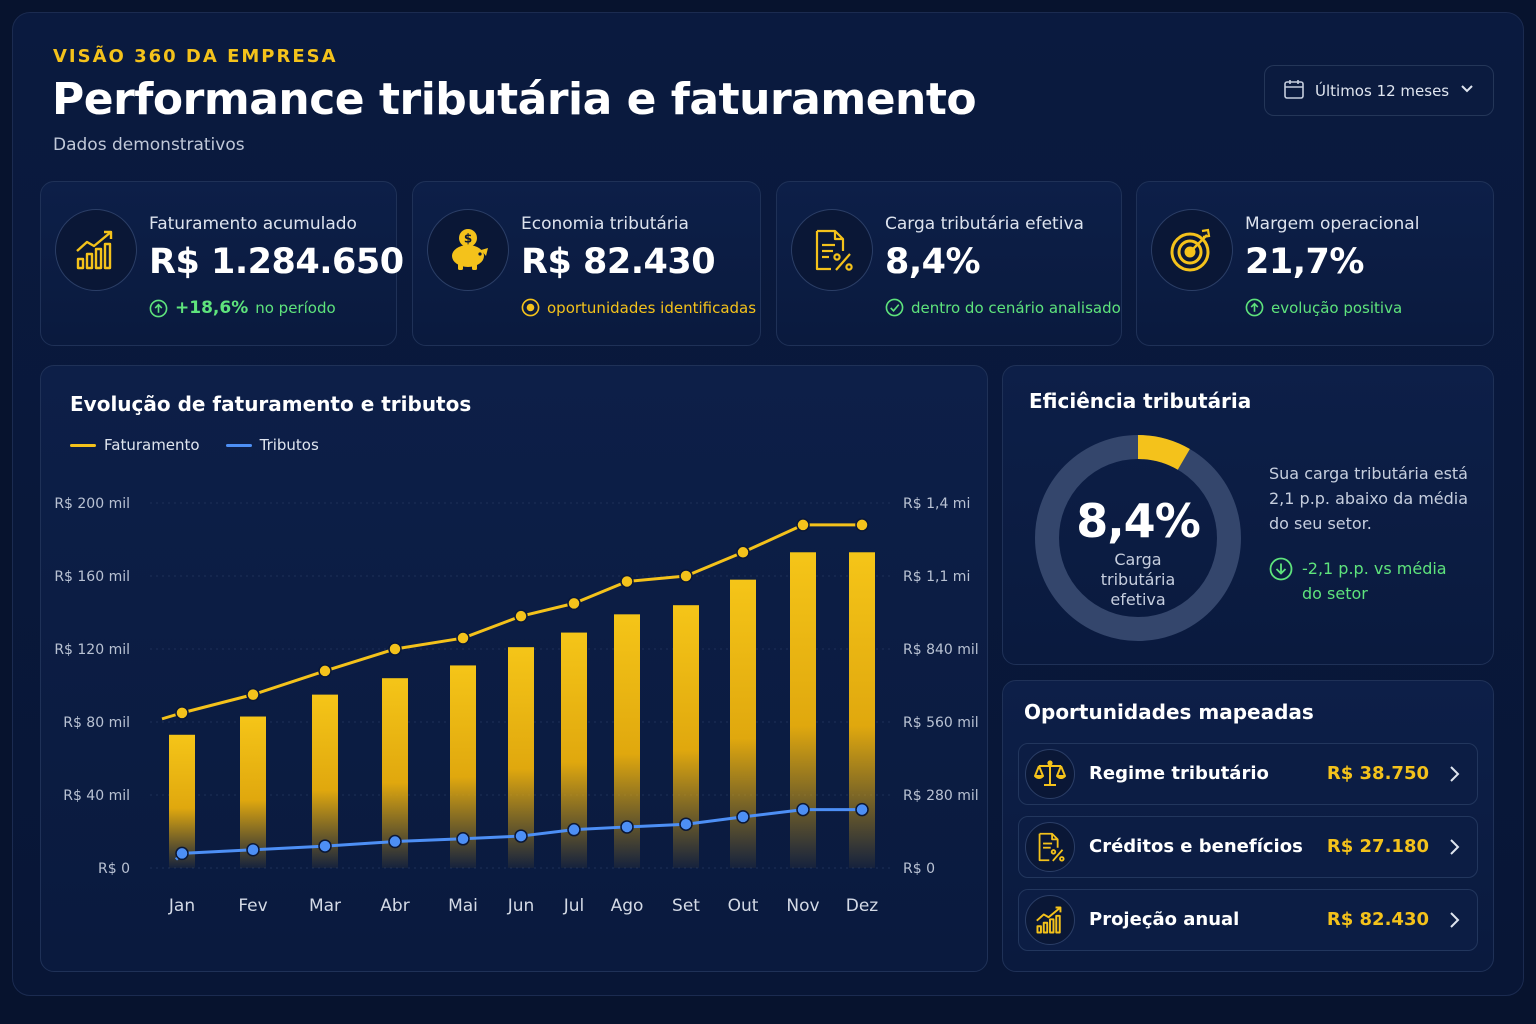  I want to click on donut-label: Carga tributária efetiva, so click(1138, 580).